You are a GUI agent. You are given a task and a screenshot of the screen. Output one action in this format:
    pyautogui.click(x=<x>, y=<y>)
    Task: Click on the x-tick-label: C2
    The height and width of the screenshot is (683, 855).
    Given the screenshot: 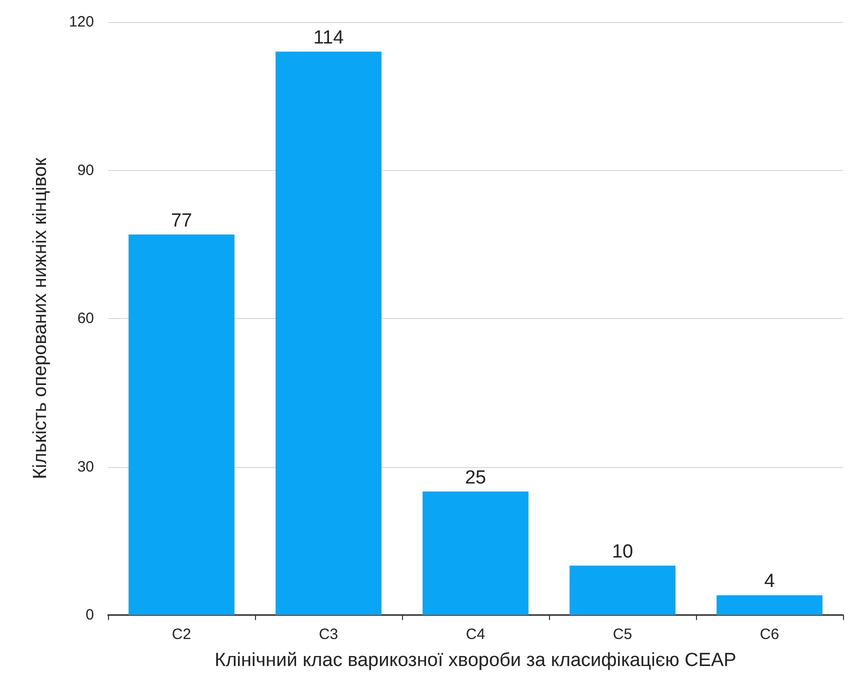 What is the action you would take?
    pyautogui.click(x=182, y=634)
    